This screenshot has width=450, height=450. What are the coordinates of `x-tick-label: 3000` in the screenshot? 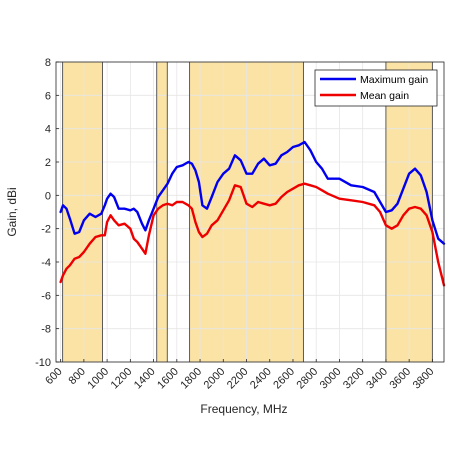 It's located at (331, 379).